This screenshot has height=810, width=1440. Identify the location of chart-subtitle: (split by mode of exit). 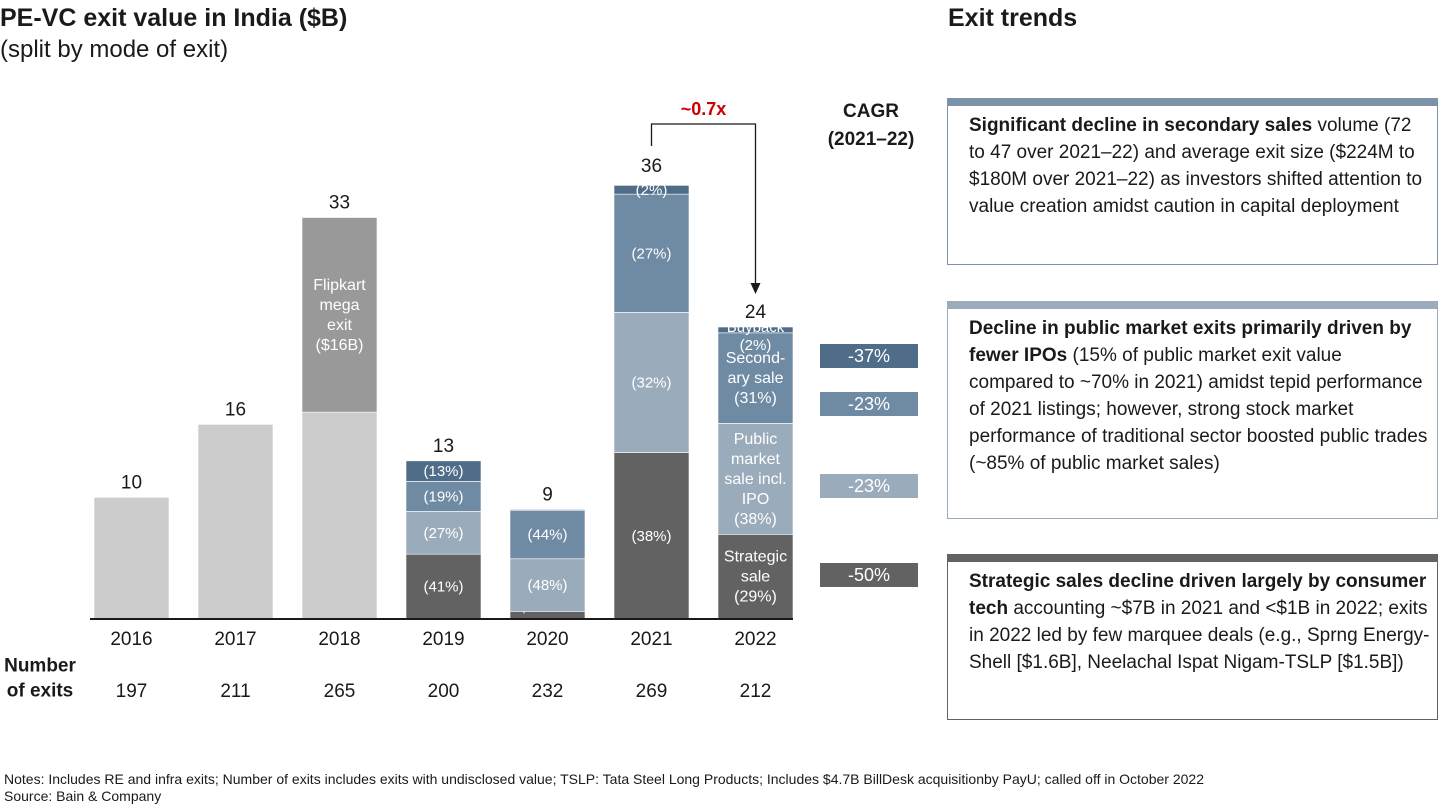
(114, 49).